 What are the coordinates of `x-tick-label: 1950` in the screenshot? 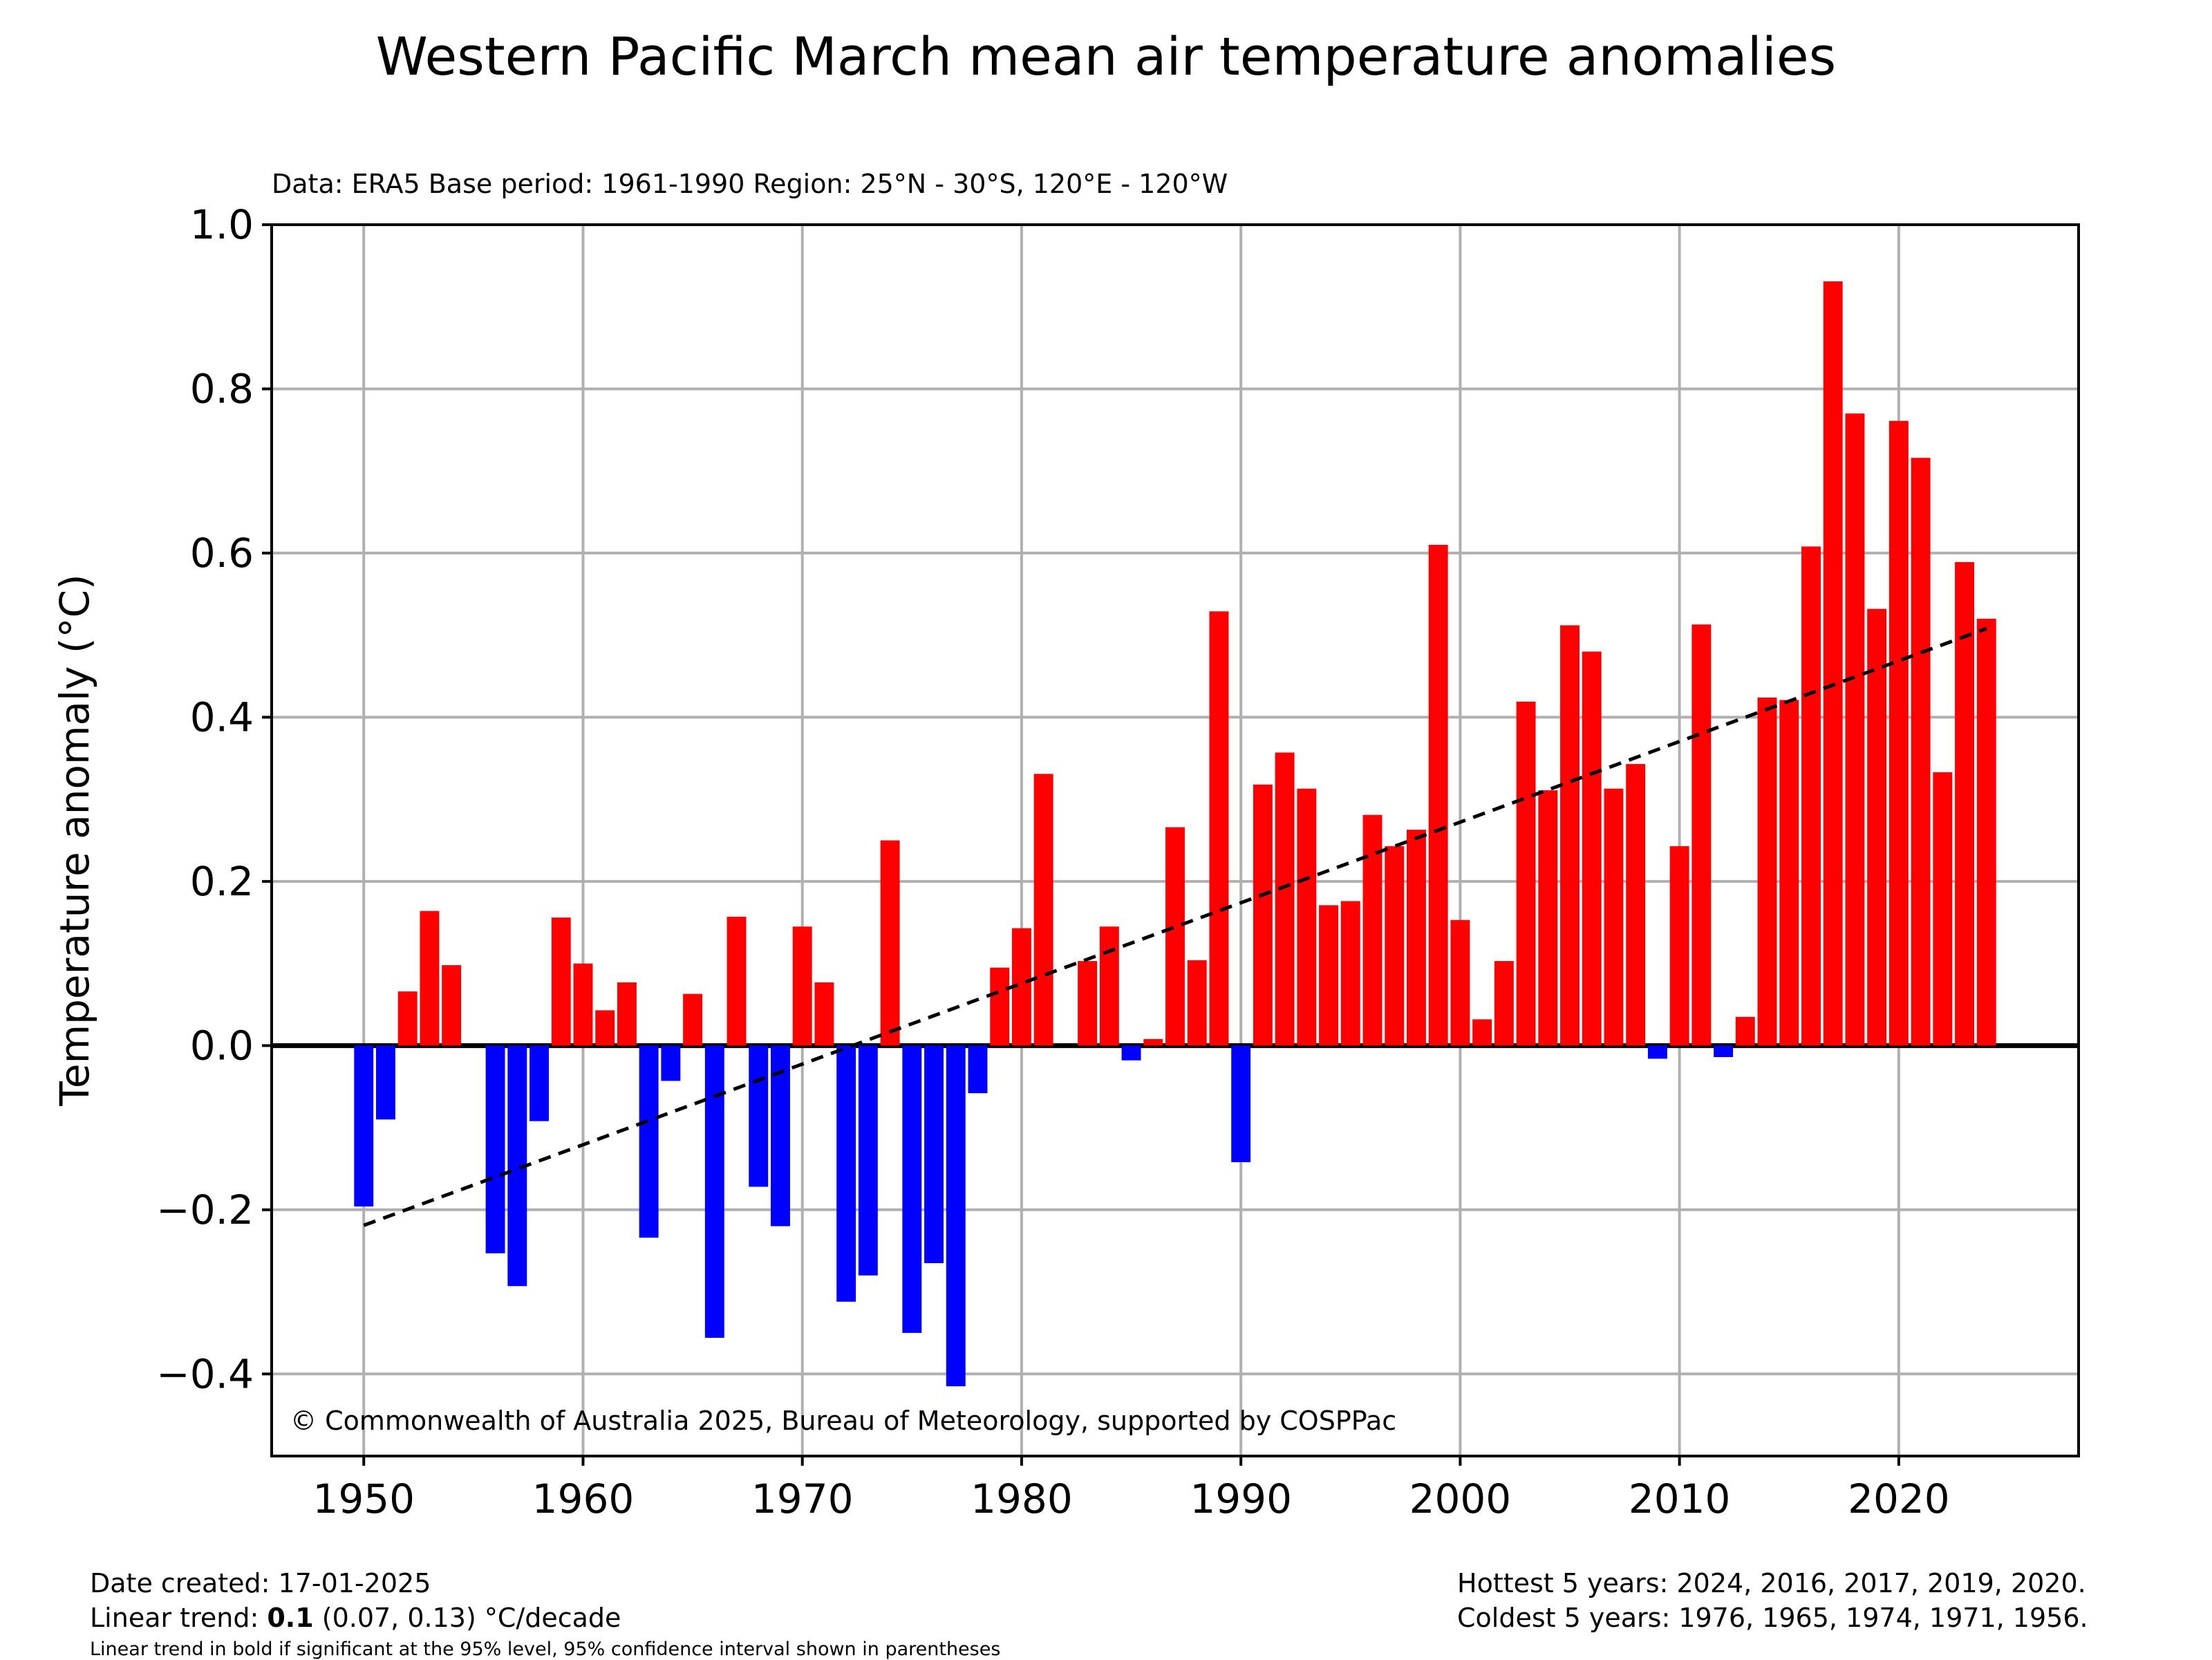 It's located at (364, 1499).